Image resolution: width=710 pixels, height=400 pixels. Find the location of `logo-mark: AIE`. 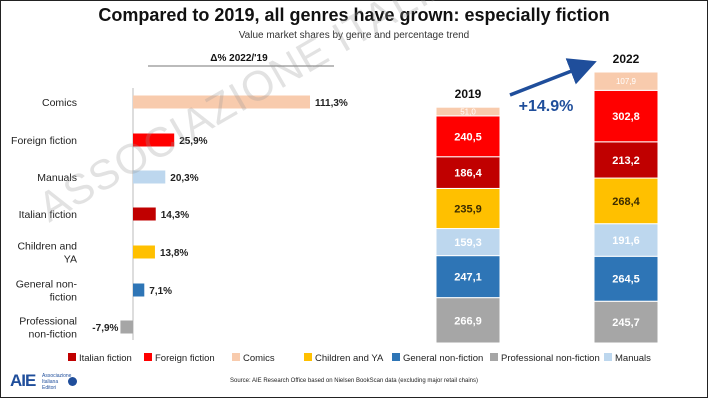

logo-mark: AIE is located at coordinates (23, 380).